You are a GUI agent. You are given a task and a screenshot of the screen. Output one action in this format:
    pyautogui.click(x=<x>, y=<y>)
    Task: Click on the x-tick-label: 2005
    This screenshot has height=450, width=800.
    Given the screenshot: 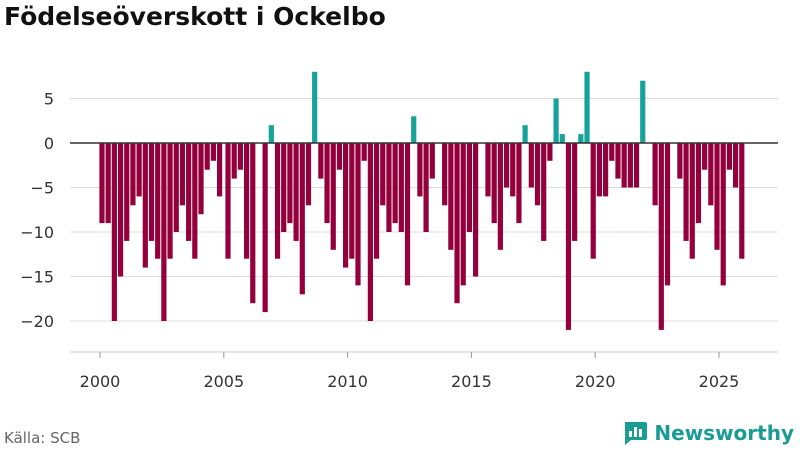 What is the action you would take?
    pyautogui.click(x=223, y=381)
    